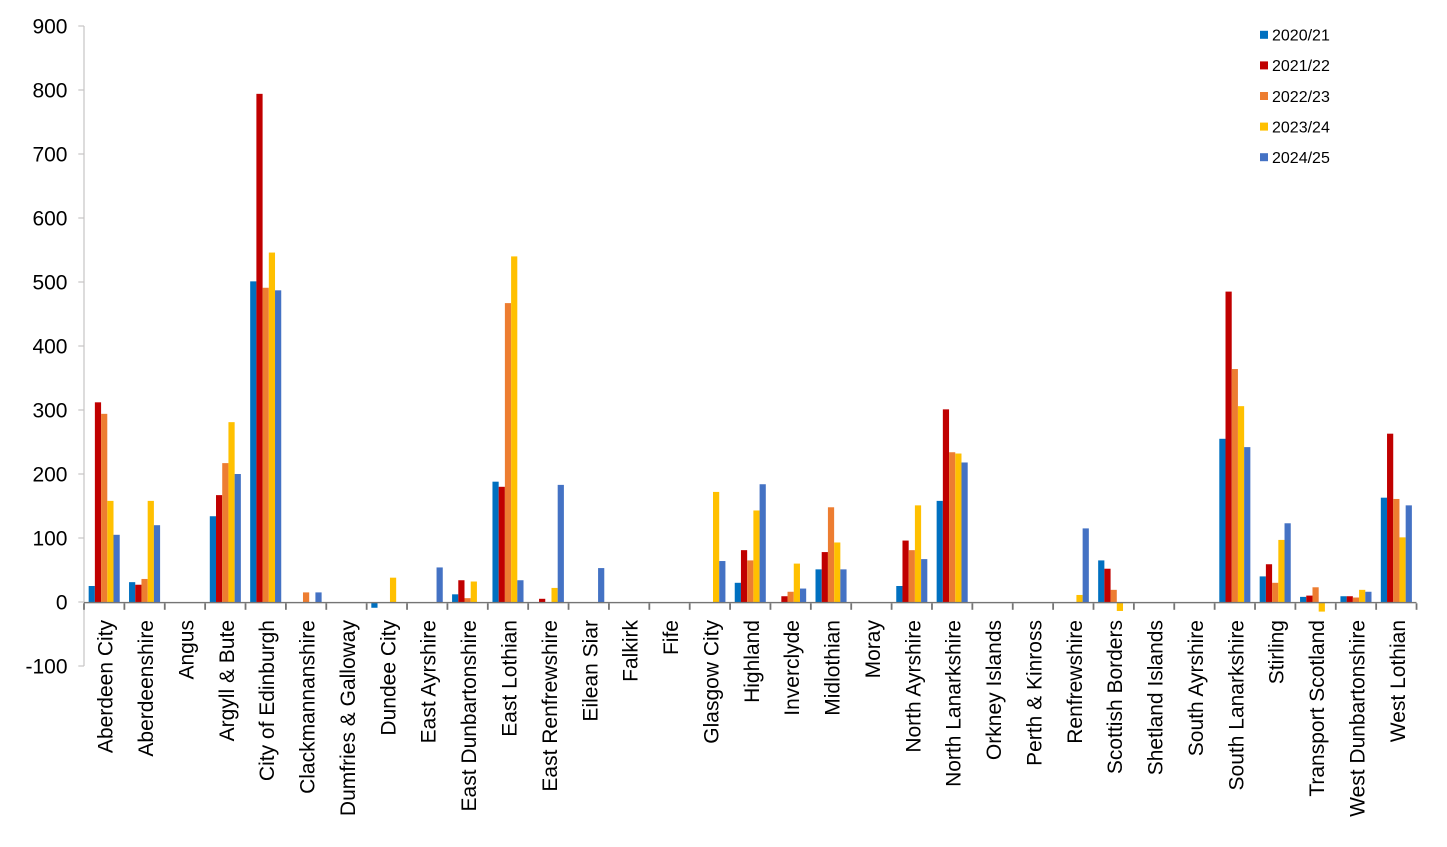 The height and width of the screenshot is (847, 1447). Describe the element at coordinates (146, 688) in the screenshot. I see `svg-text: Aberdeenshire` at that location.